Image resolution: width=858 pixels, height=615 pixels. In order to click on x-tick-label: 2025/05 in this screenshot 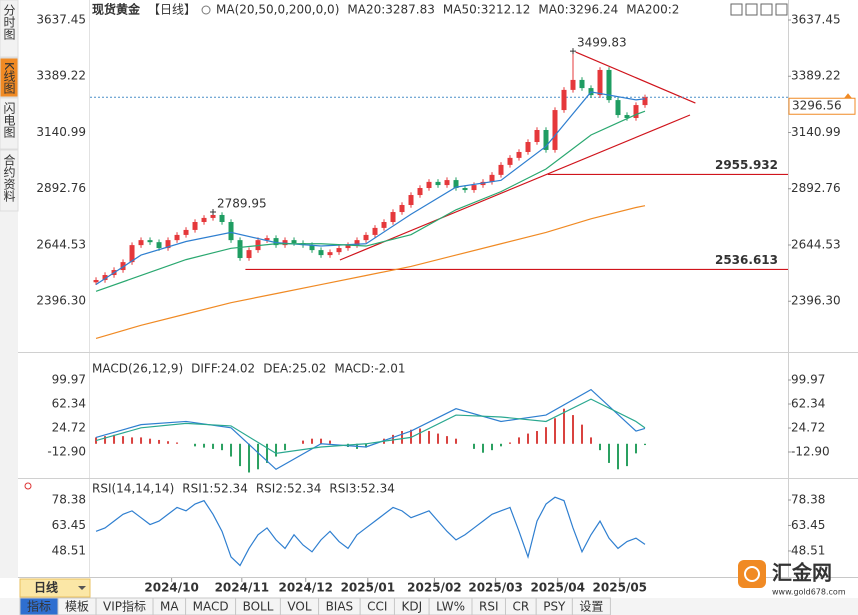, I will do `click(620, 588)`.